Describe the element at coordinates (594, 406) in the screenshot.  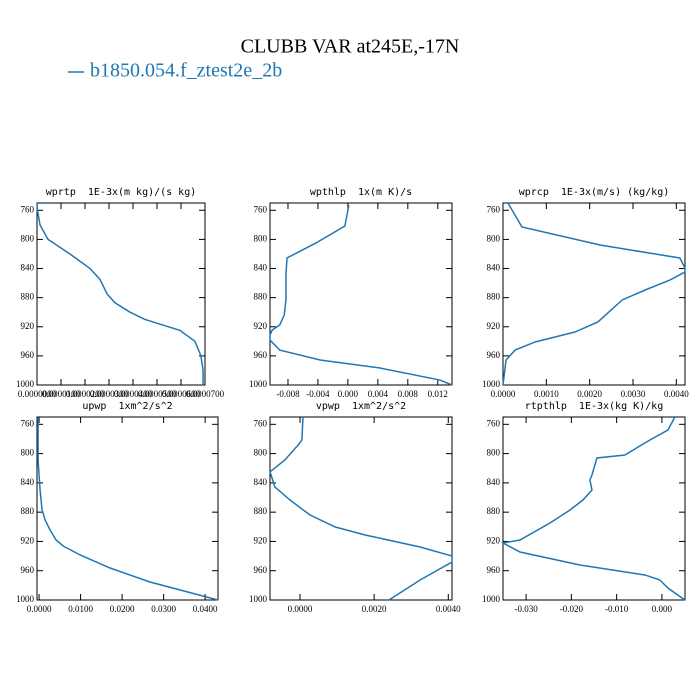
I see `panel-title: rtpthlp 1E-3x(kg K)/kg` at that location.